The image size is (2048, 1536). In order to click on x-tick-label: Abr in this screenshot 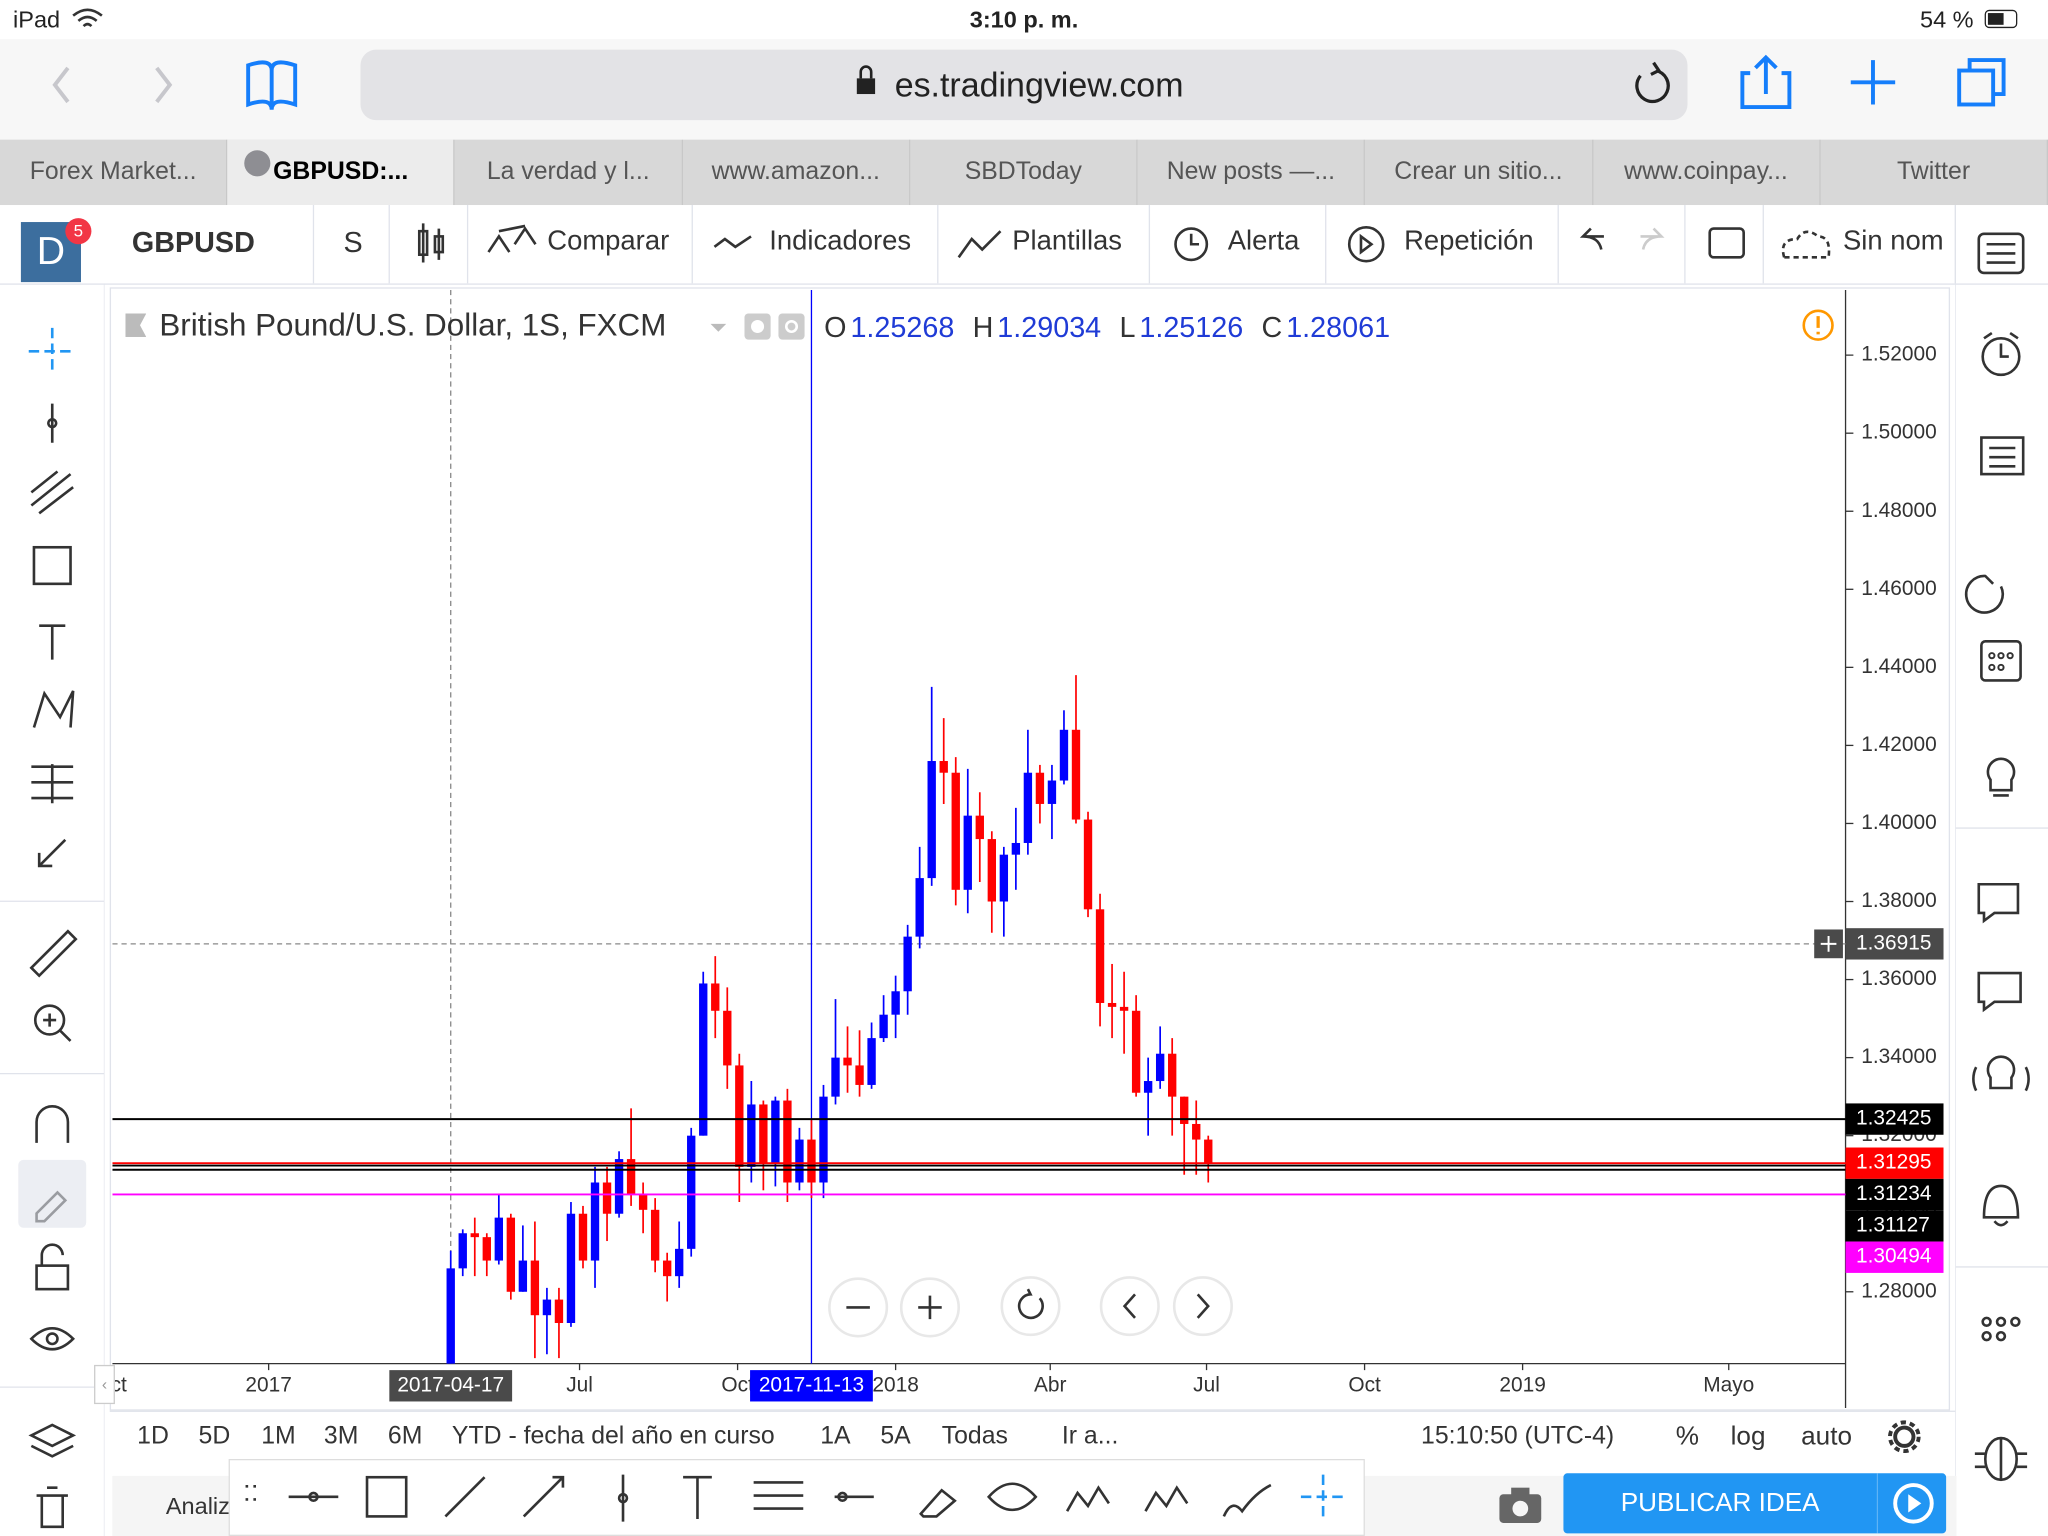, I will do `click(1050, 1384)`.